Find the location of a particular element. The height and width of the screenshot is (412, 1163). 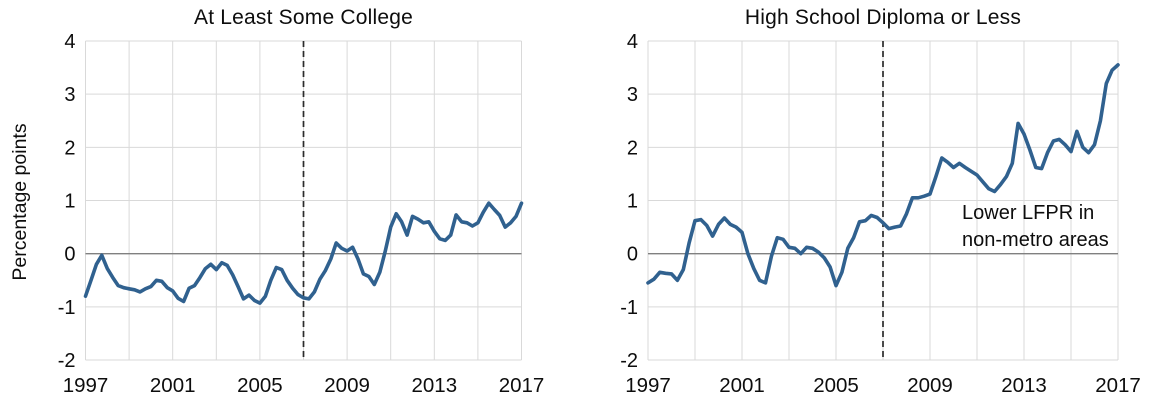

lfpr-gap-line is located at coordinates (303, 253).